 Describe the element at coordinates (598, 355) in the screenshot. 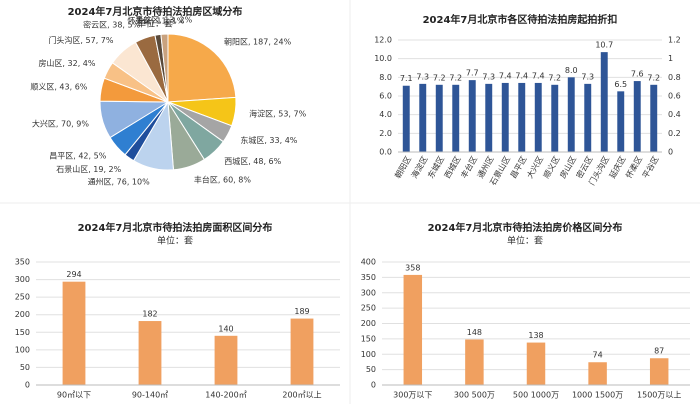

I see `value-label: 74` at that location.